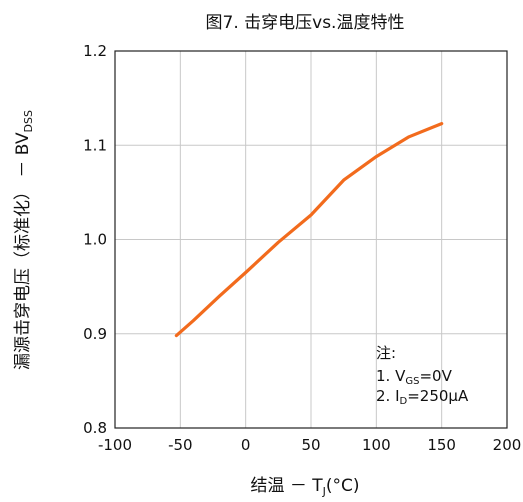 Image resolution: width=523 pixels, height=502 pixels. I want to click on x-tick-label: 50, so click(310, 445).